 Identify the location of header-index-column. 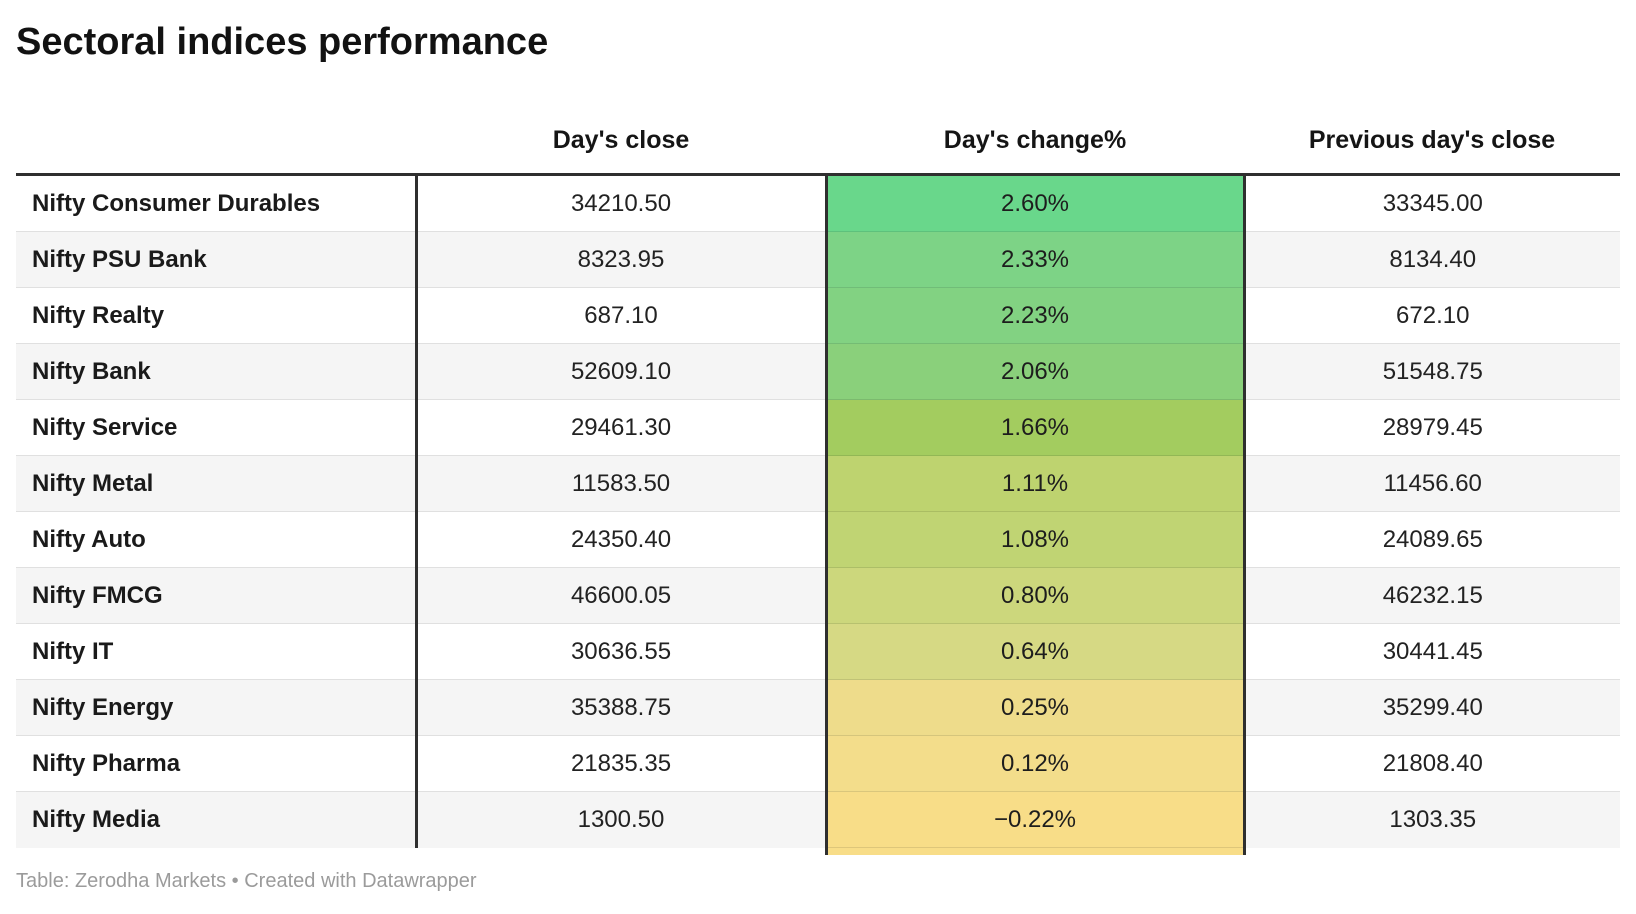
(216, 120).